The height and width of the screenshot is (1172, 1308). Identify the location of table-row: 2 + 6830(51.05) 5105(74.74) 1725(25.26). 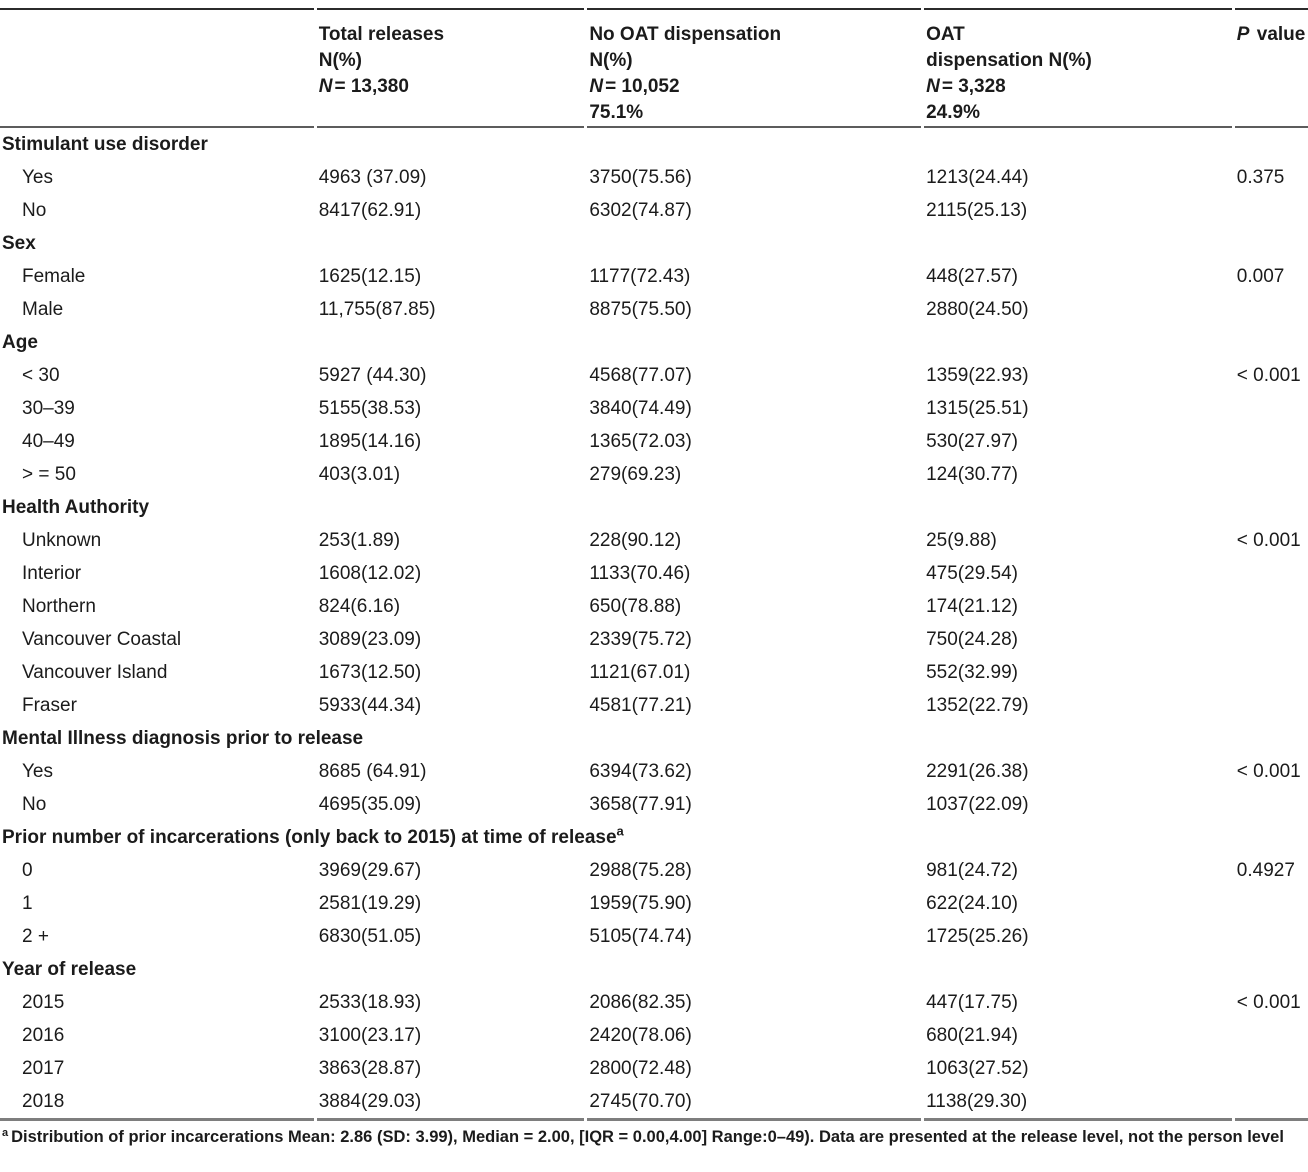
(654, 936).